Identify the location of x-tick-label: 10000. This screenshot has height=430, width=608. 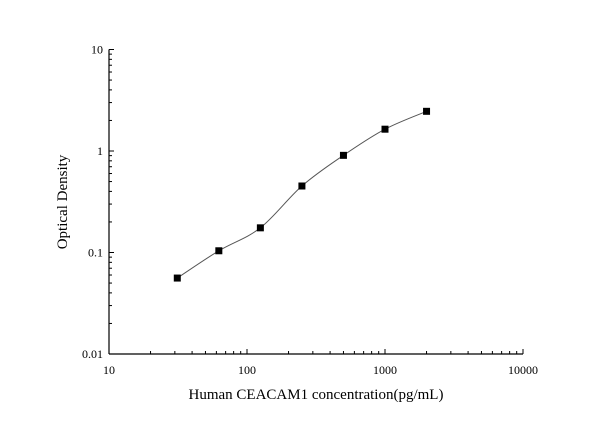
(523, 370).